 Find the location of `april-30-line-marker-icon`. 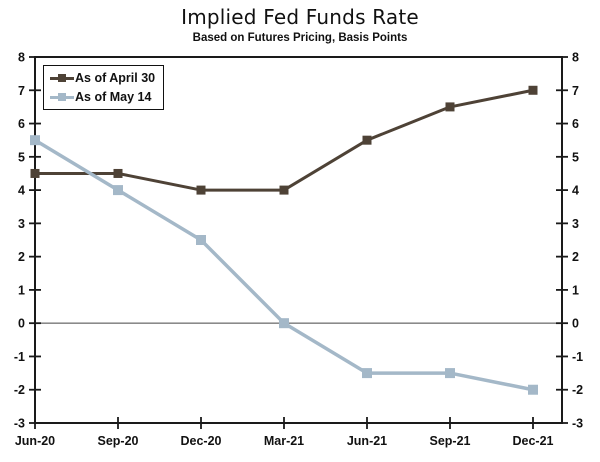

april-30-line-marker-icon is located at coordinates (62, 78).